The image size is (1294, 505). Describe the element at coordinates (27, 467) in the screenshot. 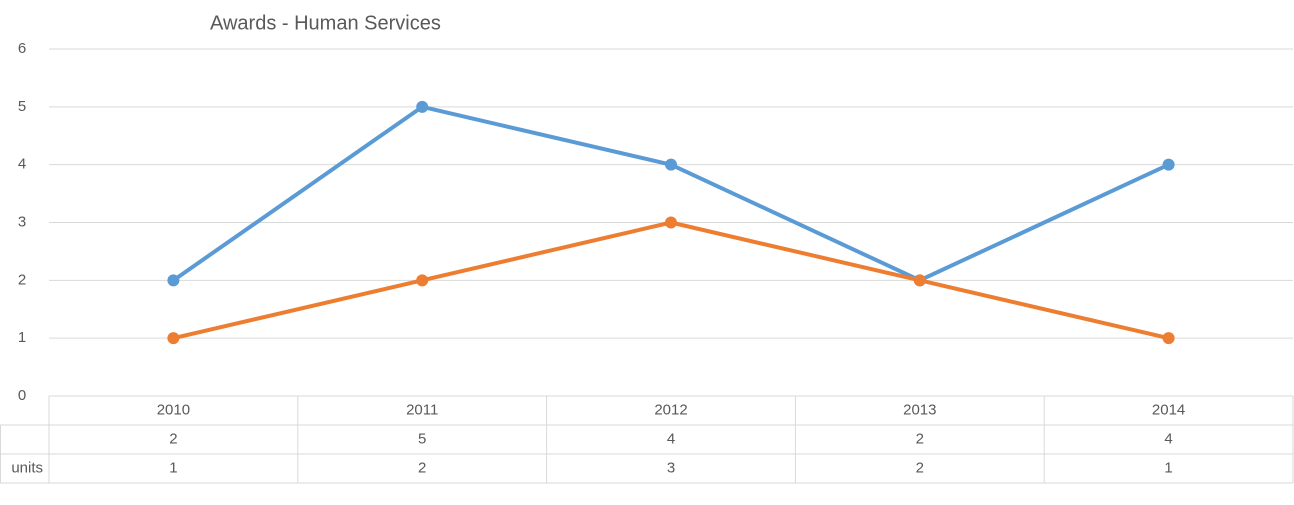

I see `legend-label: units` at that location.